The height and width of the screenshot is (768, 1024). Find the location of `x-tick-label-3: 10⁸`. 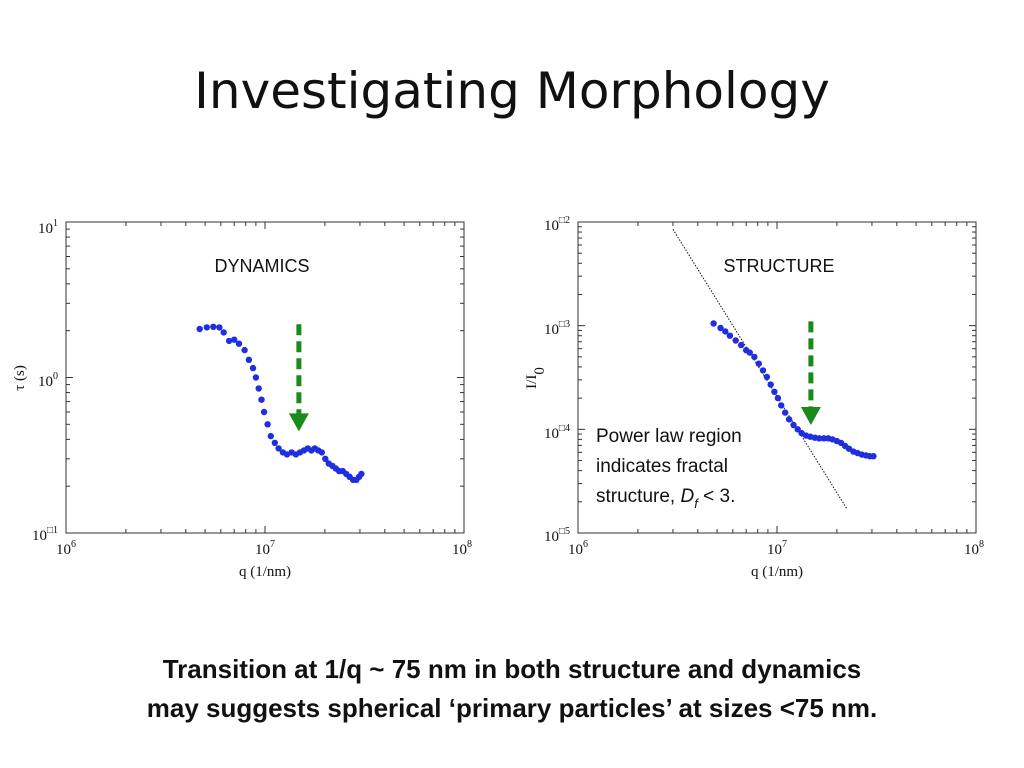

x-tick-label-3: 10⁸ is located at coordinates (974, 548).